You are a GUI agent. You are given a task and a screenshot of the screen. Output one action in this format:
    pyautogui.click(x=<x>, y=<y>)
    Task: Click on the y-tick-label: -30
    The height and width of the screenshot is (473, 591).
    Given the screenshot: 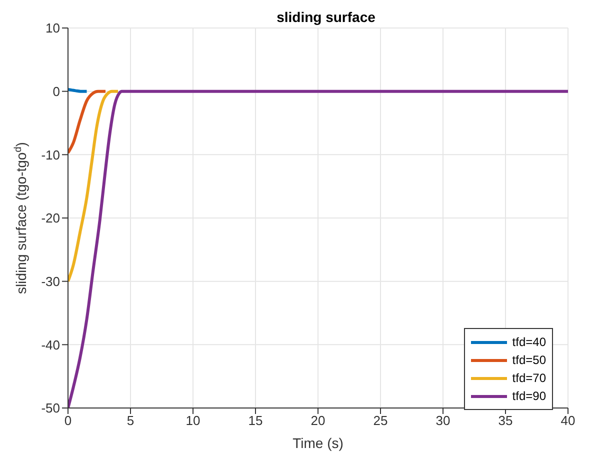 What is the action you would take?
    pyautogui.click(x=50, y=281)
    